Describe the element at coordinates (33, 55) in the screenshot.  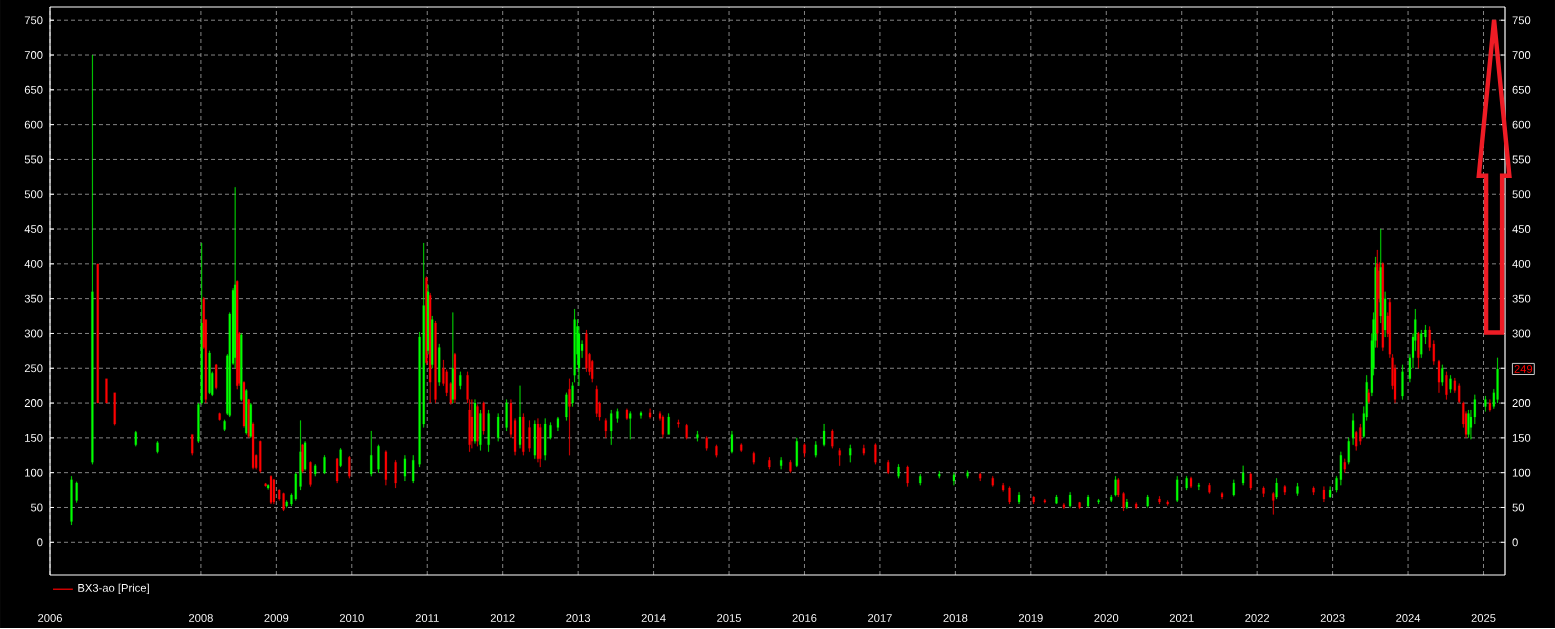
I see `y-tick-label: 700` at that location.